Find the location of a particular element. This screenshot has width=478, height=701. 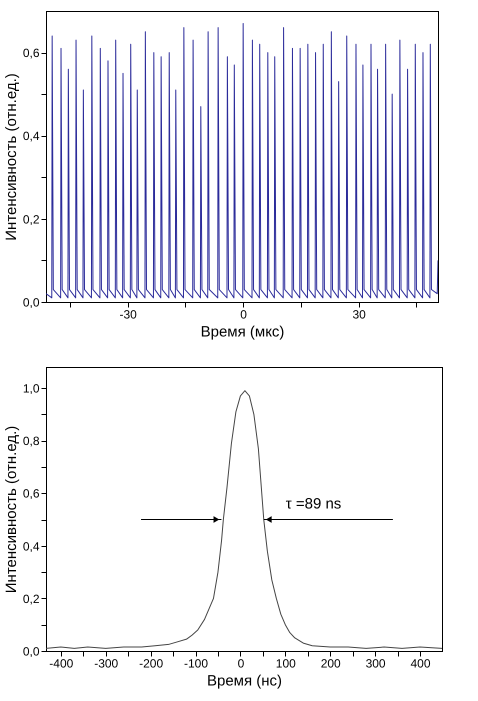

x-tick-label: 200 is located at coordinates (331, 663).